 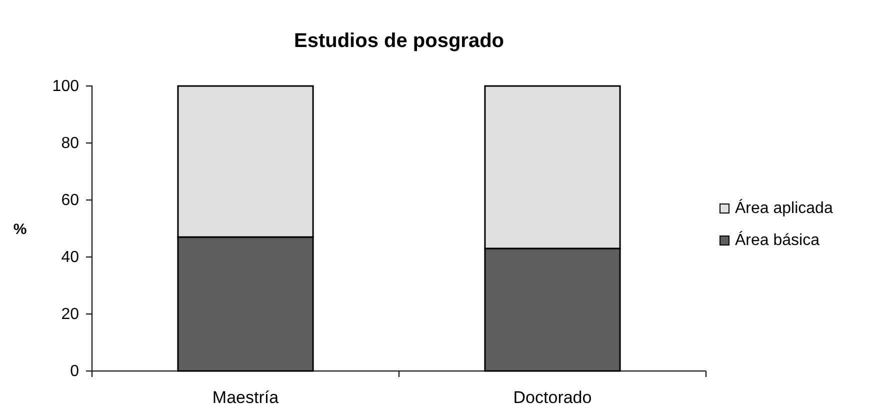 I want to click on y-tick-label: 60, so click(x=70, y=201).